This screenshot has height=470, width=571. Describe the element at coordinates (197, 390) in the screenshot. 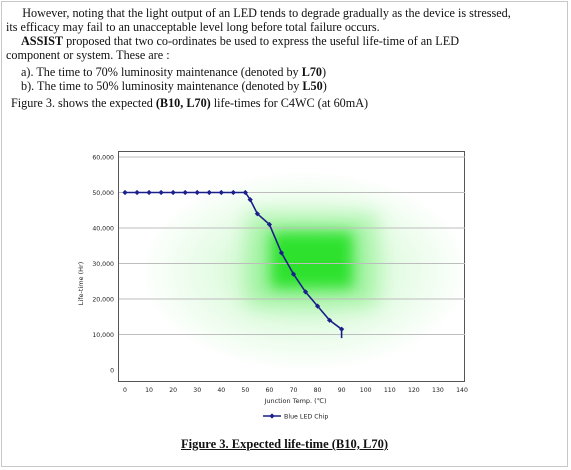

I see `x-tick-label: 30` at that location.